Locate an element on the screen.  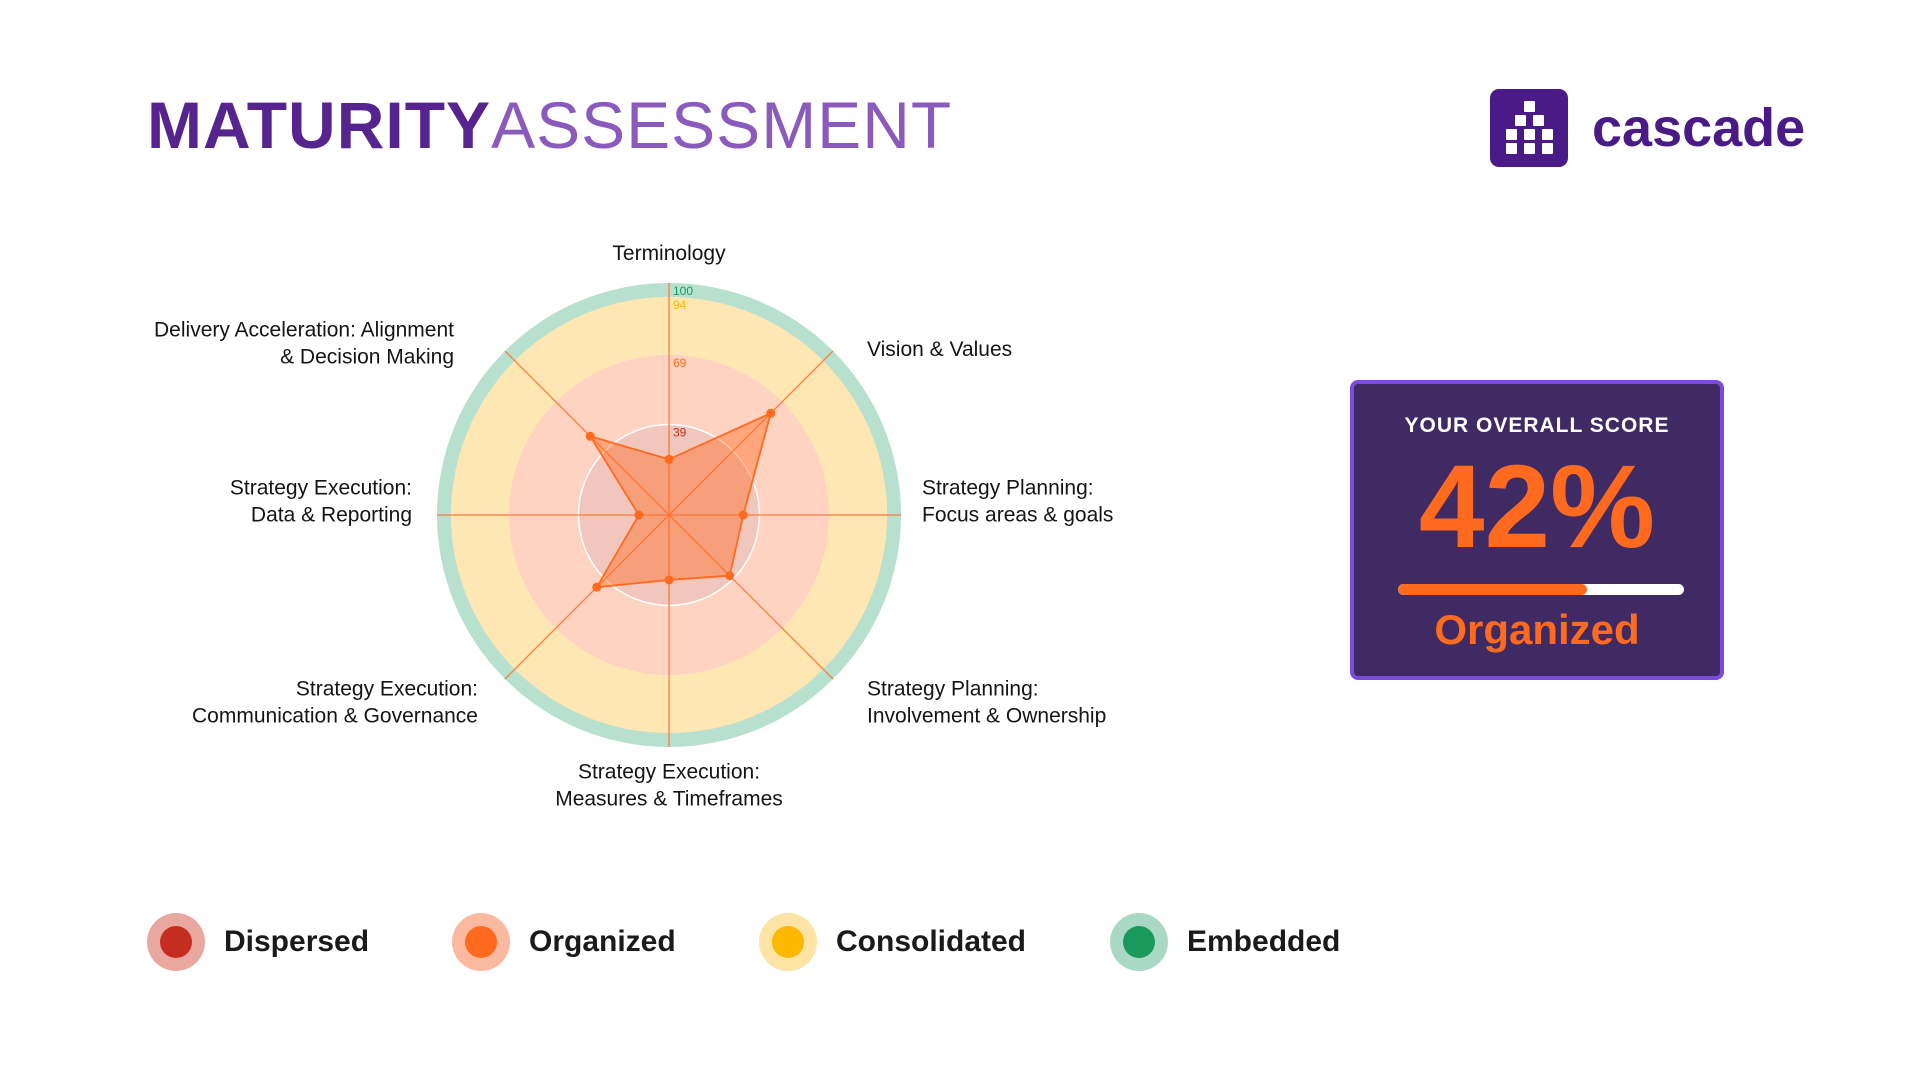
axis-label-1: Terminology is located at coordinates (669, 253).